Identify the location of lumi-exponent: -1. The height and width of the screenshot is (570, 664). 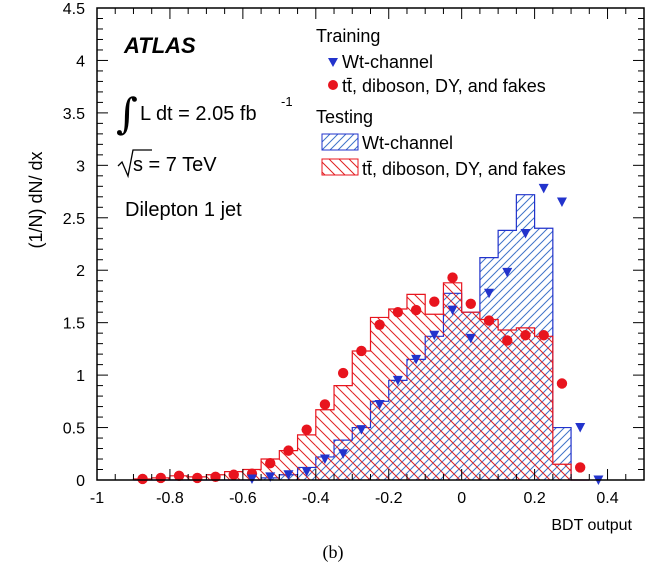
(287, 101).